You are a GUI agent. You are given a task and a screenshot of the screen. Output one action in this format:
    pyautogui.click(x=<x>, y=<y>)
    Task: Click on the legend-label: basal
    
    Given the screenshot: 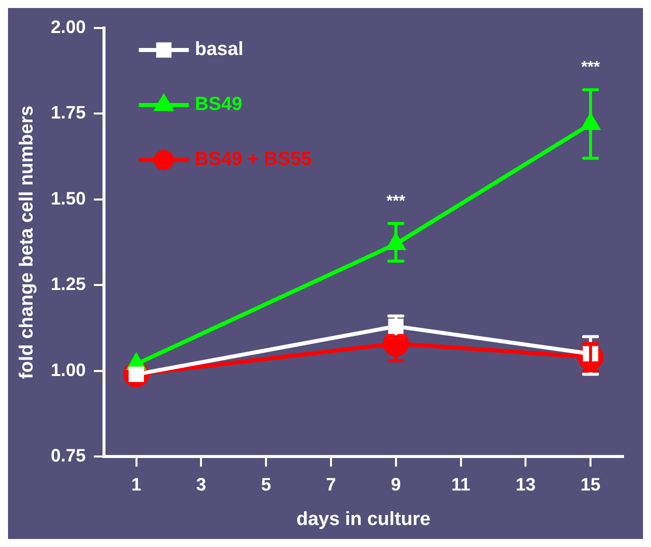 What is the action you would take?
    pyautogui.click(x=219, y=49)
    